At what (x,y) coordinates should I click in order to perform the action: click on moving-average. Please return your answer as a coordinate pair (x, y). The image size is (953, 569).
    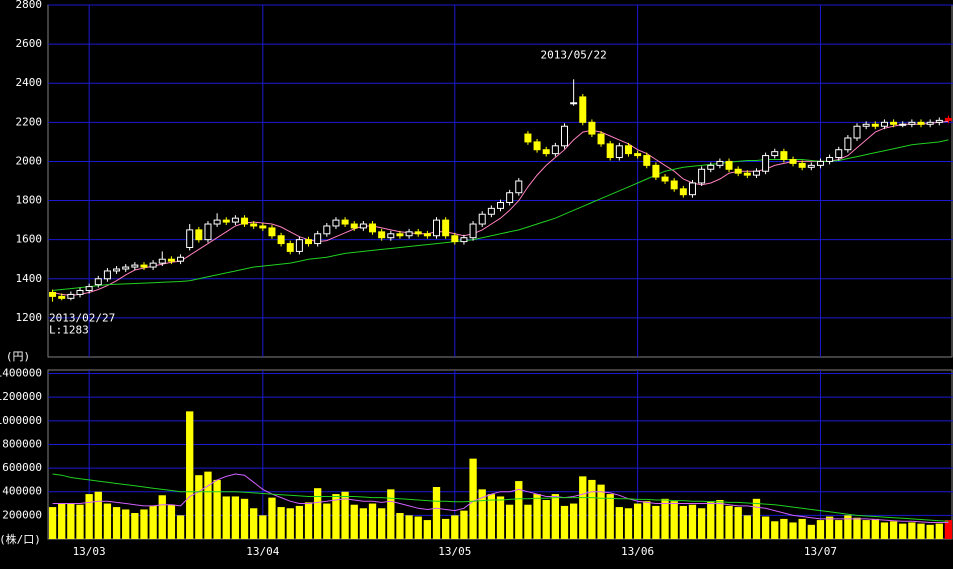
    Looking at the image, I should click on (500, 497).